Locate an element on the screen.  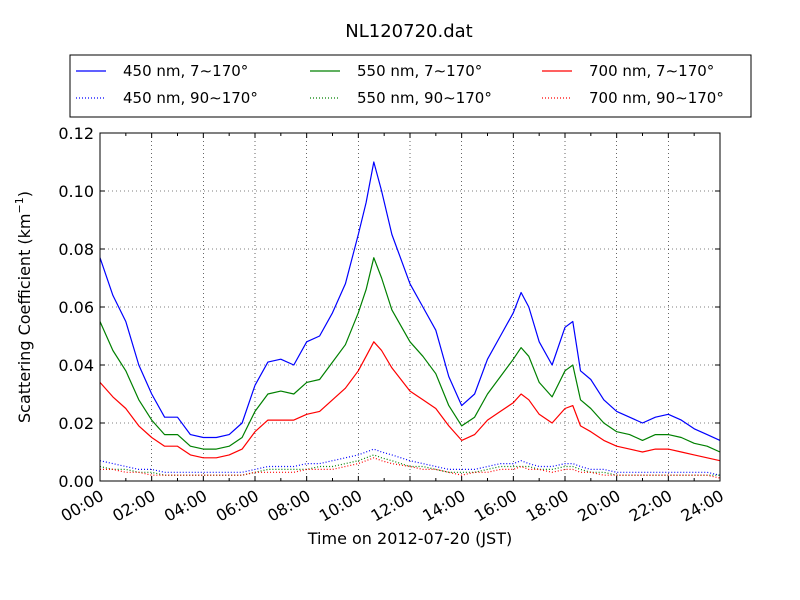
legend-label-3: 550 nm, 7∼170° is located at coordinates (419, 71).